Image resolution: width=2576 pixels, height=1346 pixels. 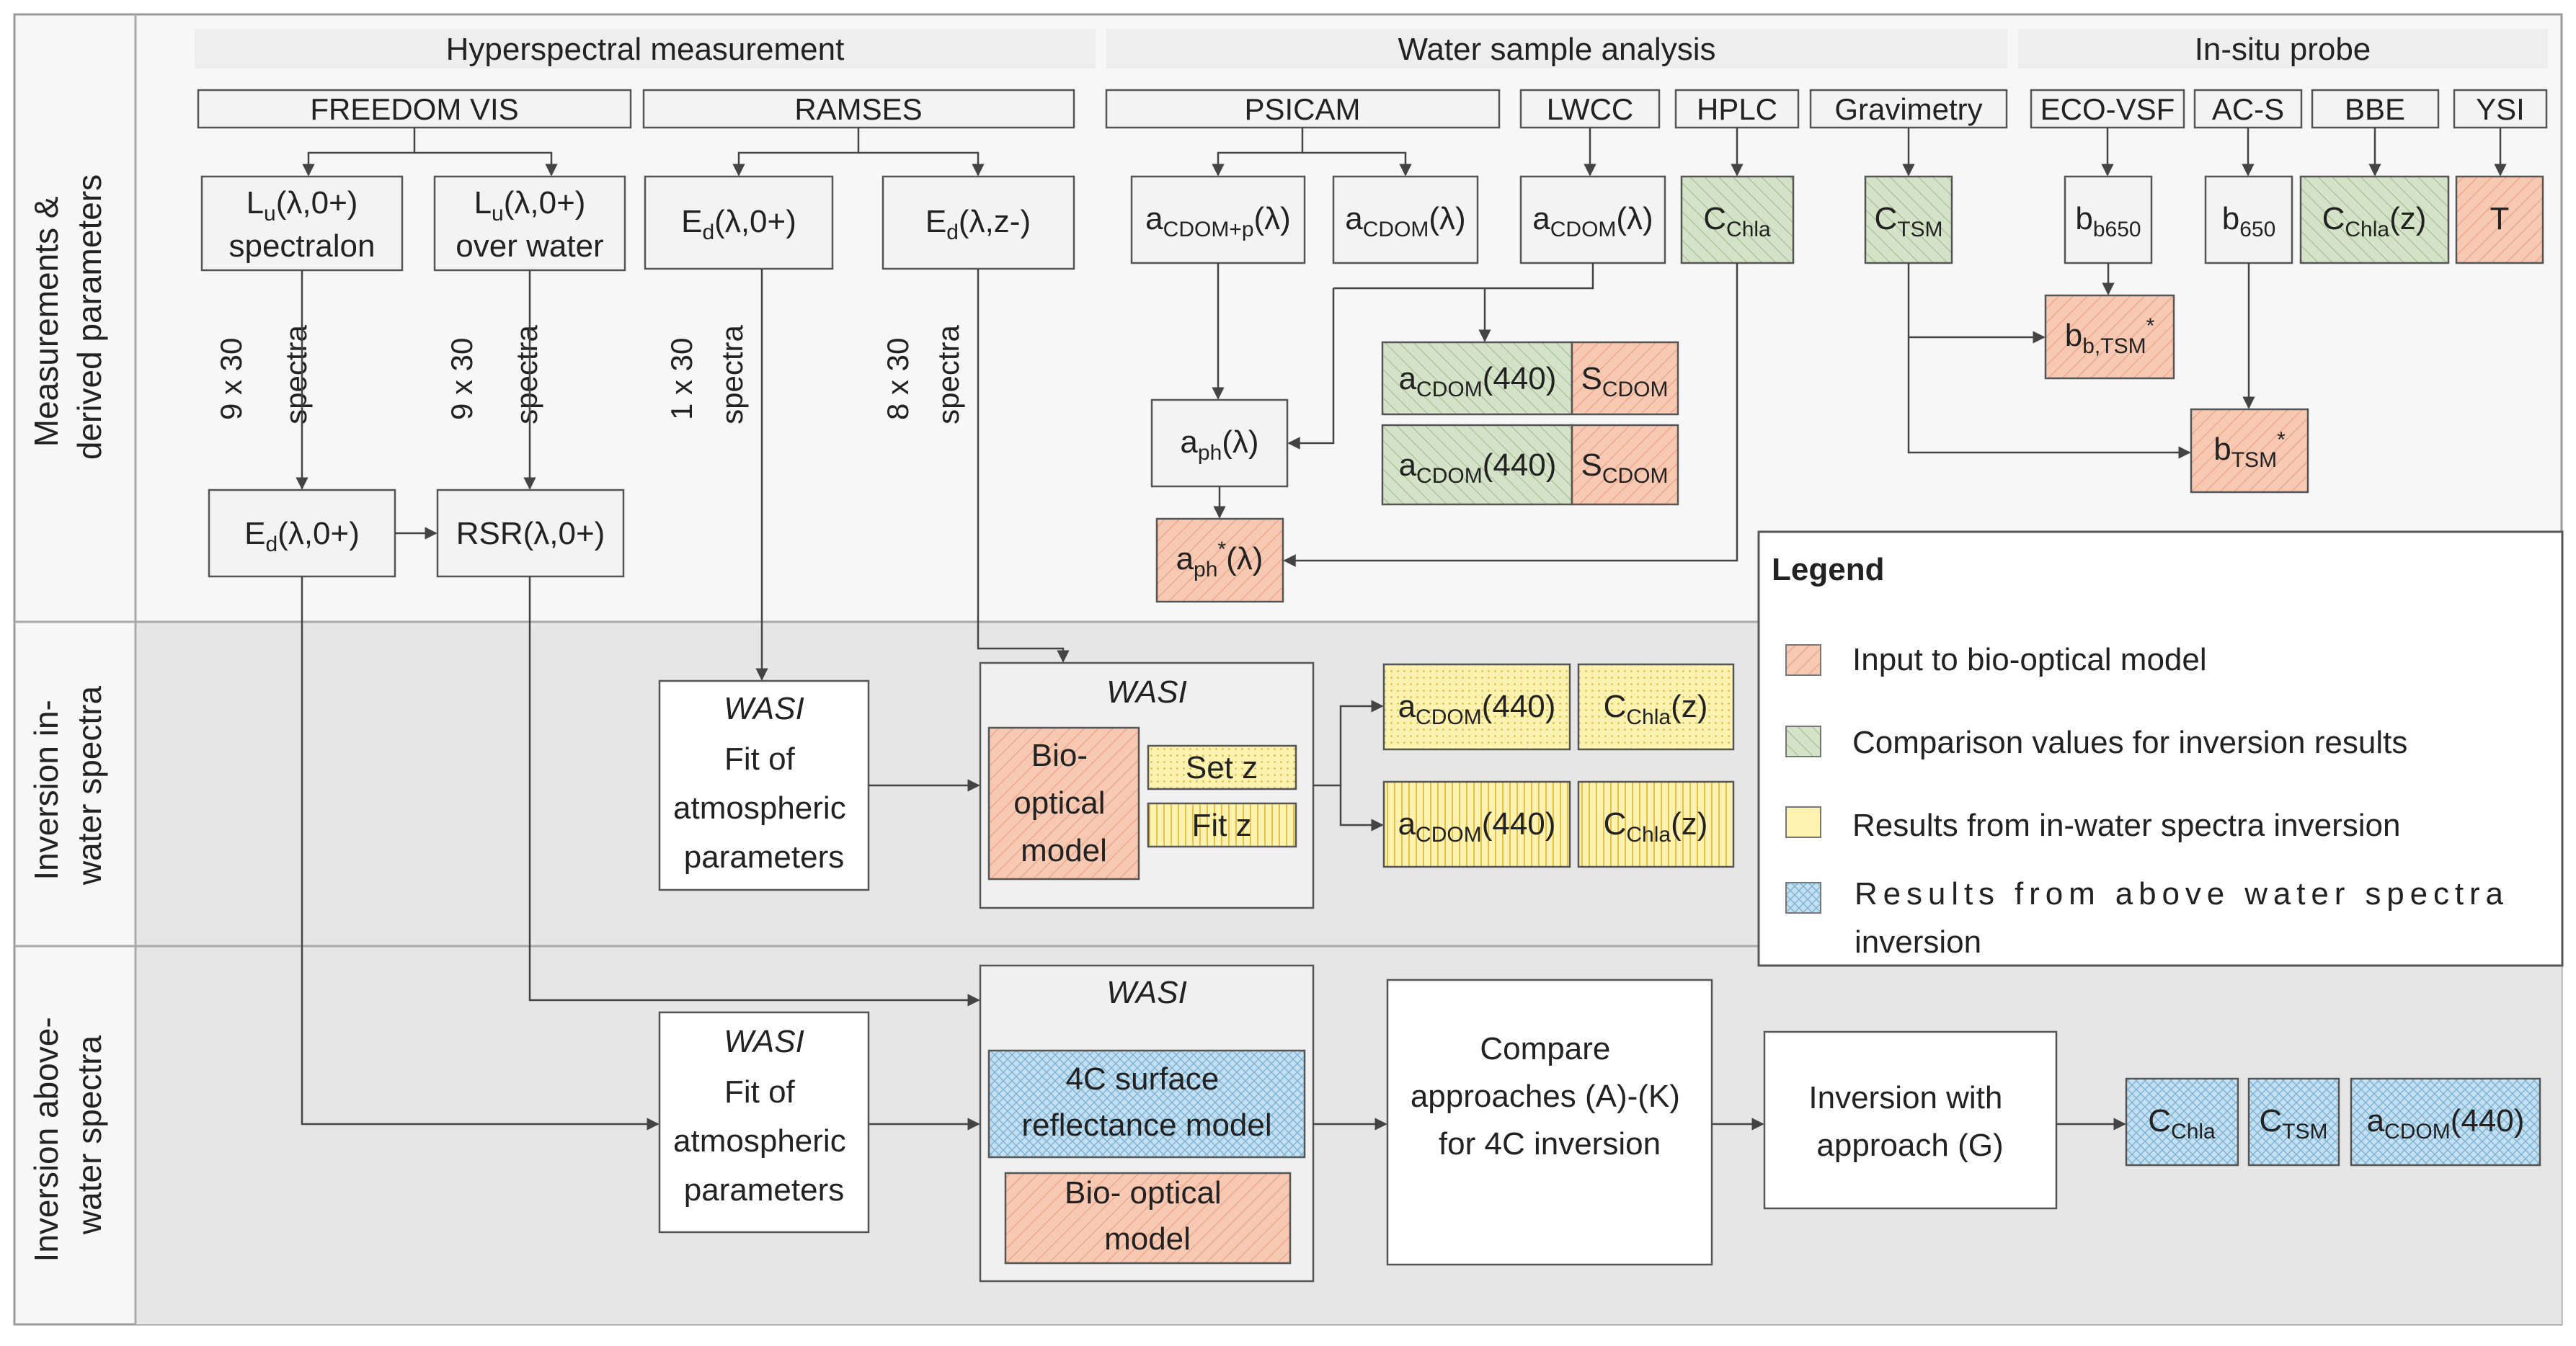 What do you see at coordinates (2446, 1123) in the screenshot?
I see `a-cdom-440-above: aCDOM(440)` at bounding box center [2446, 1123].